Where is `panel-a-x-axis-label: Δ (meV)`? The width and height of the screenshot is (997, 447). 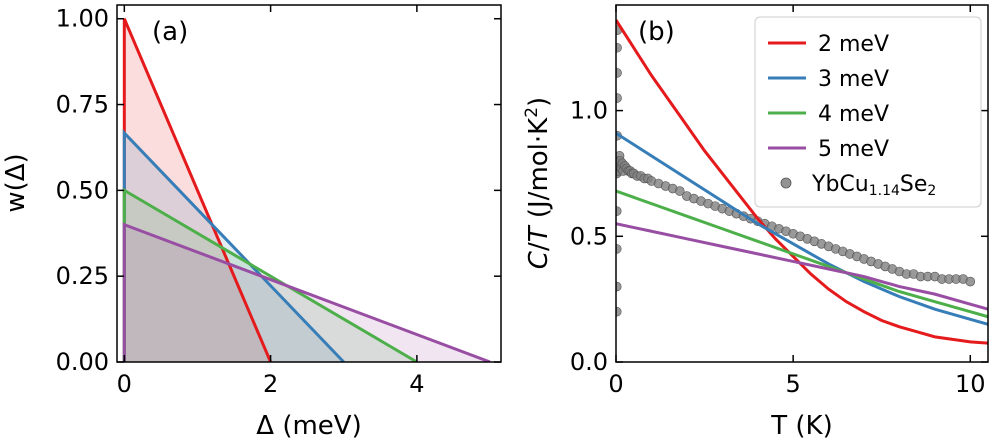
panel-a-x-axis-label: Δ (meV) is located at coordinates (308, 426).